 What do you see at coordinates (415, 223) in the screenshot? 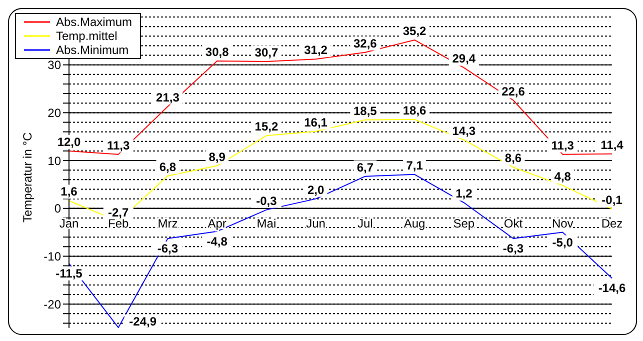
I see `x-tick-label: Aug` at bounding box center [415, 223].